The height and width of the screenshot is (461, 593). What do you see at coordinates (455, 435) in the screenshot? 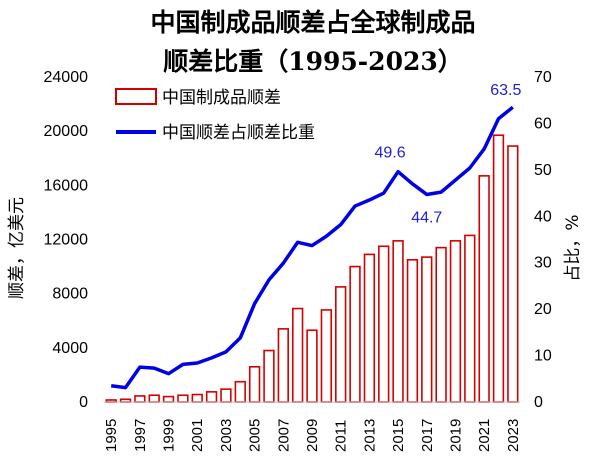
I see `x-tick-2019: 2019` at bounding box center [455, 435].